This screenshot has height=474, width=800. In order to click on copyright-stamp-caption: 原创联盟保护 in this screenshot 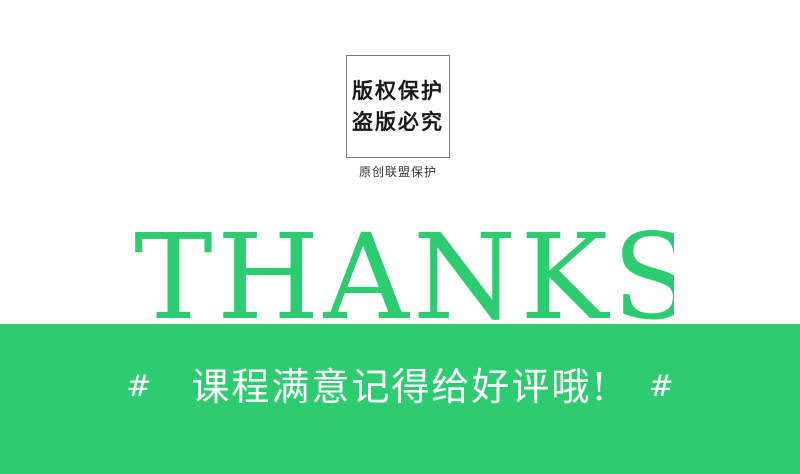, I will do `click(397, 172)`.